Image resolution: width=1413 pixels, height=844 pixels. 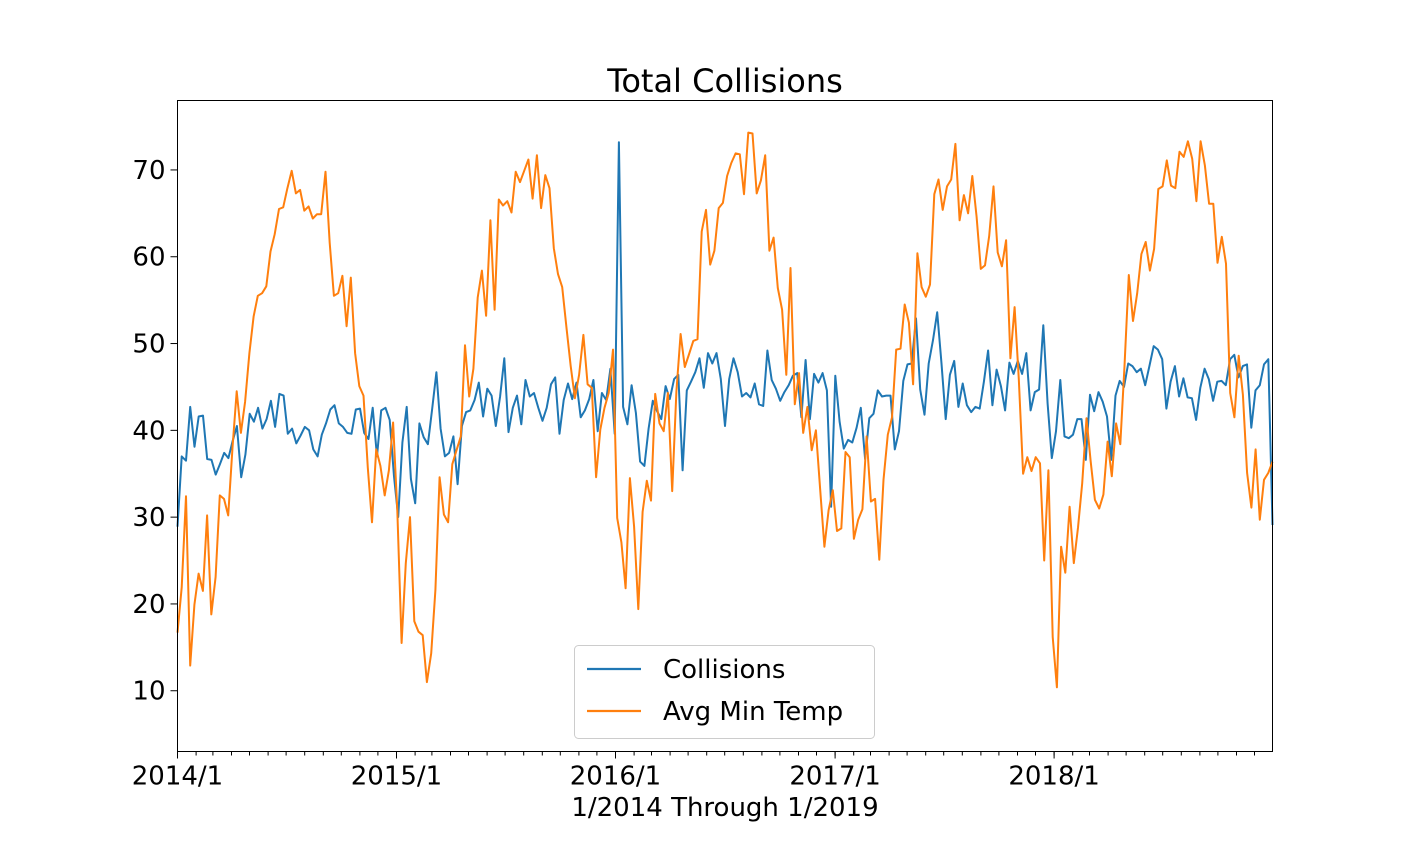 I want to click on y-tick-label: 20, so click(x=148, y=605).